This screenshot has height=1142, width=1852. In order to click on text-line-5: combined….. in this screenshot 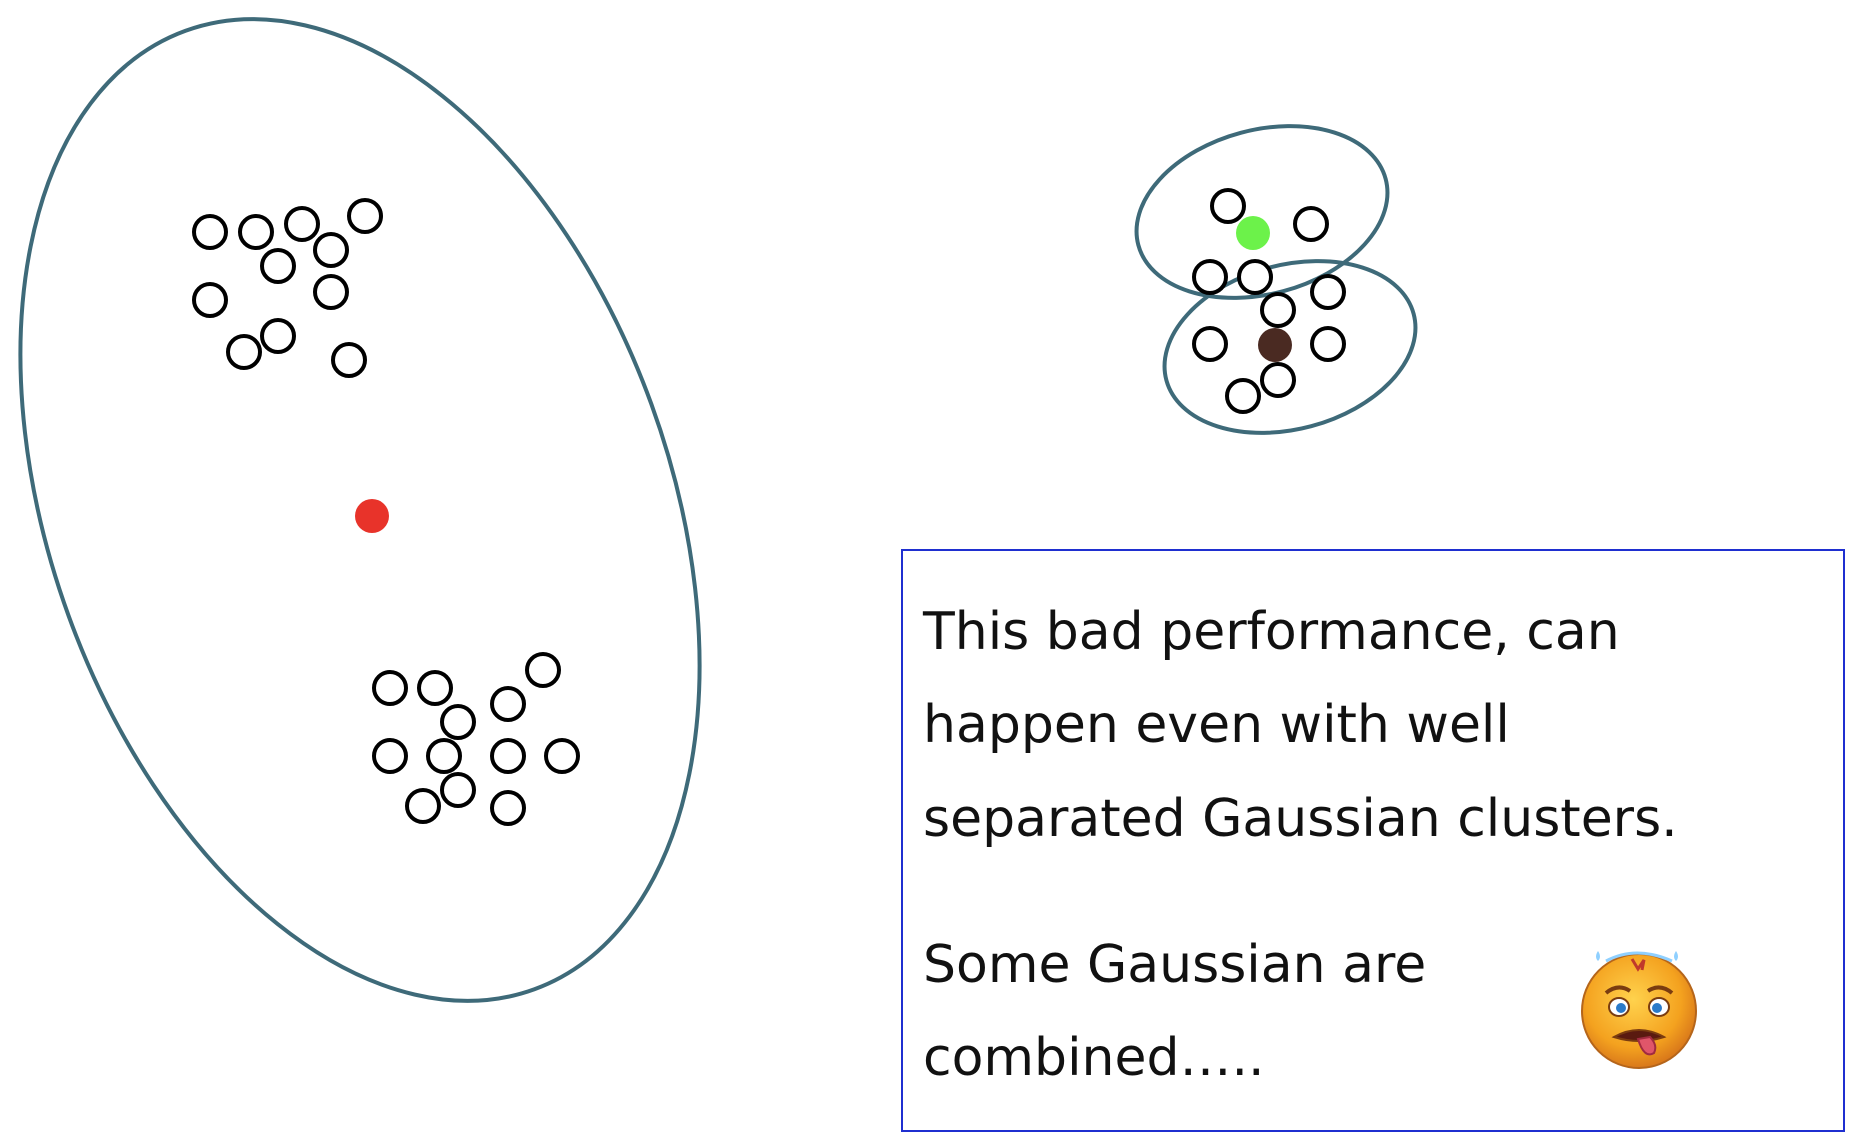, I will do `click(1094, 1058)`.